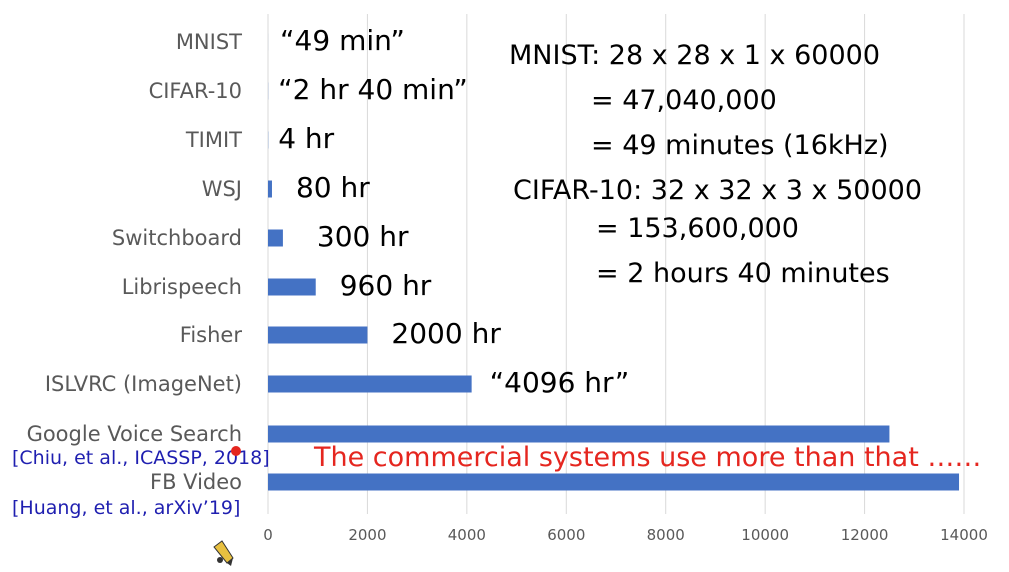 This screenshot has height=572, width=1009. Describe the element at coordinates (684, 100) in the screenshot. I see `calc-line-2: = 47,040,000` at that location.